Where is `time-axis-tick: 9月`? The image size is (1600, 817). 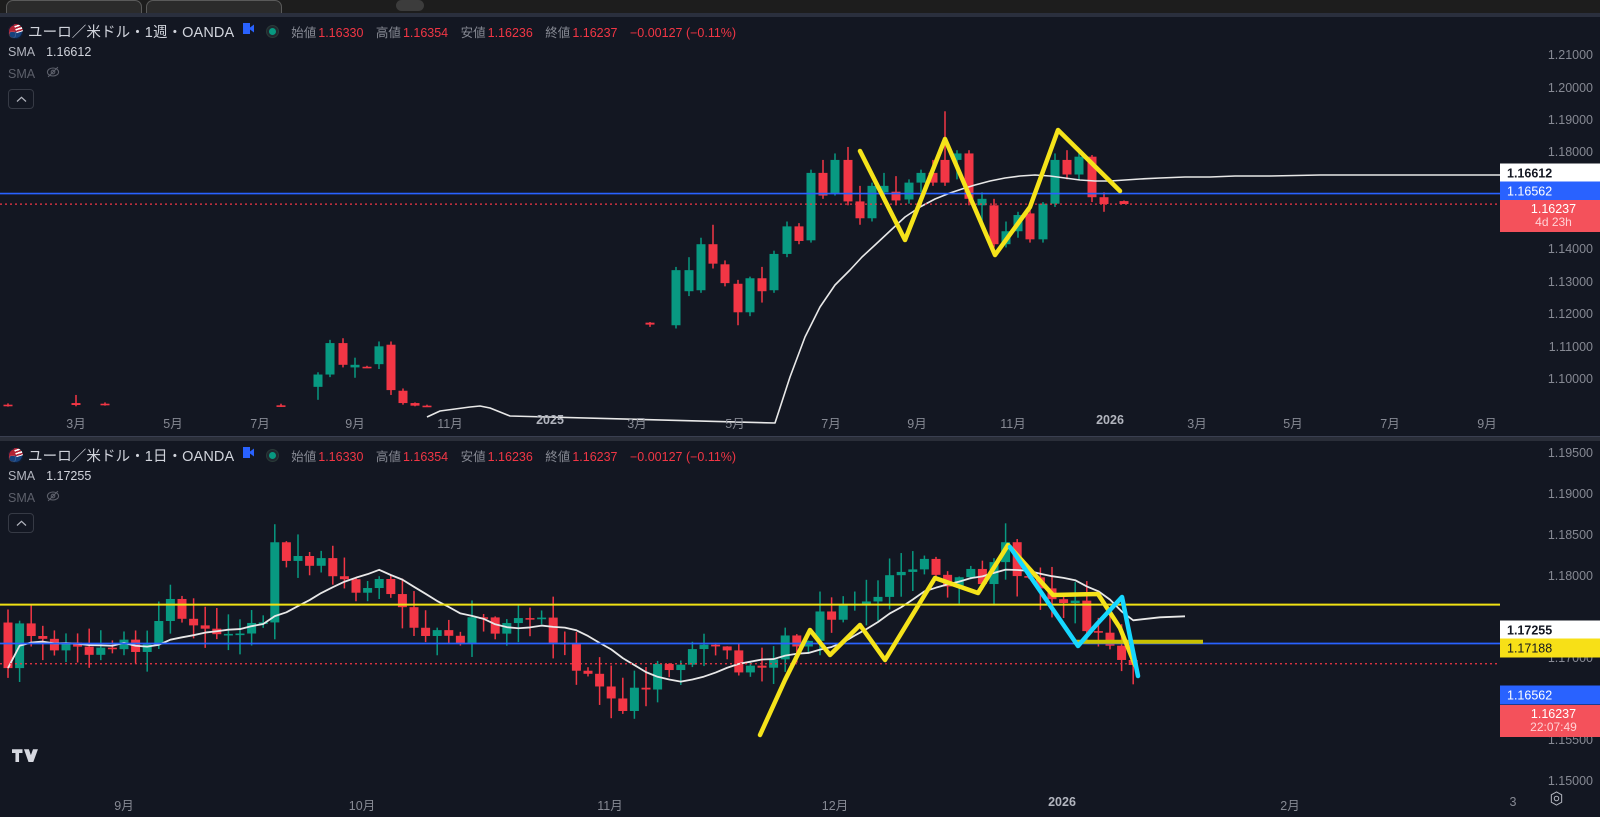 time-axis-tick: 9月 is located at coordinates (1487, 424).